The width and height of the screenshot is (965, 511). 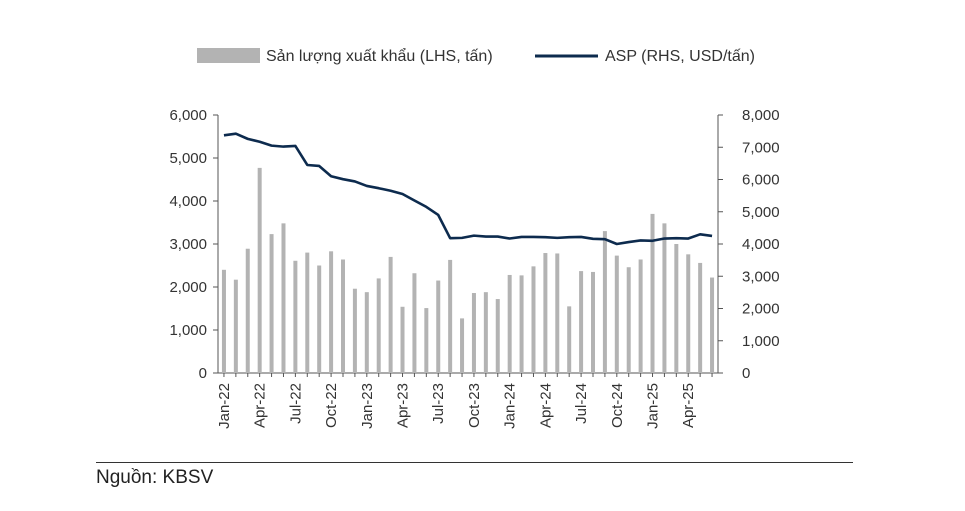 What do you see at coordinates (403, 405) in the screenshot?
I see `x-tick-label: Apr-23` at bounding box center [403, 405].